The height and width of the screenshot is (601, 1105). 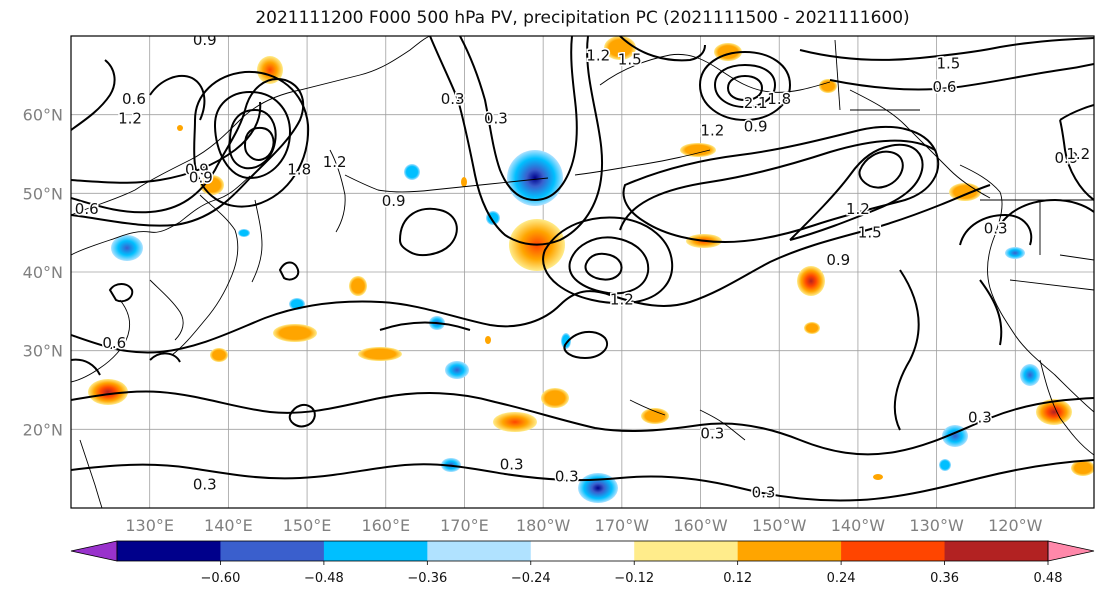 I want to click on colorbar-extend-high, so click(x=1071, y=551).